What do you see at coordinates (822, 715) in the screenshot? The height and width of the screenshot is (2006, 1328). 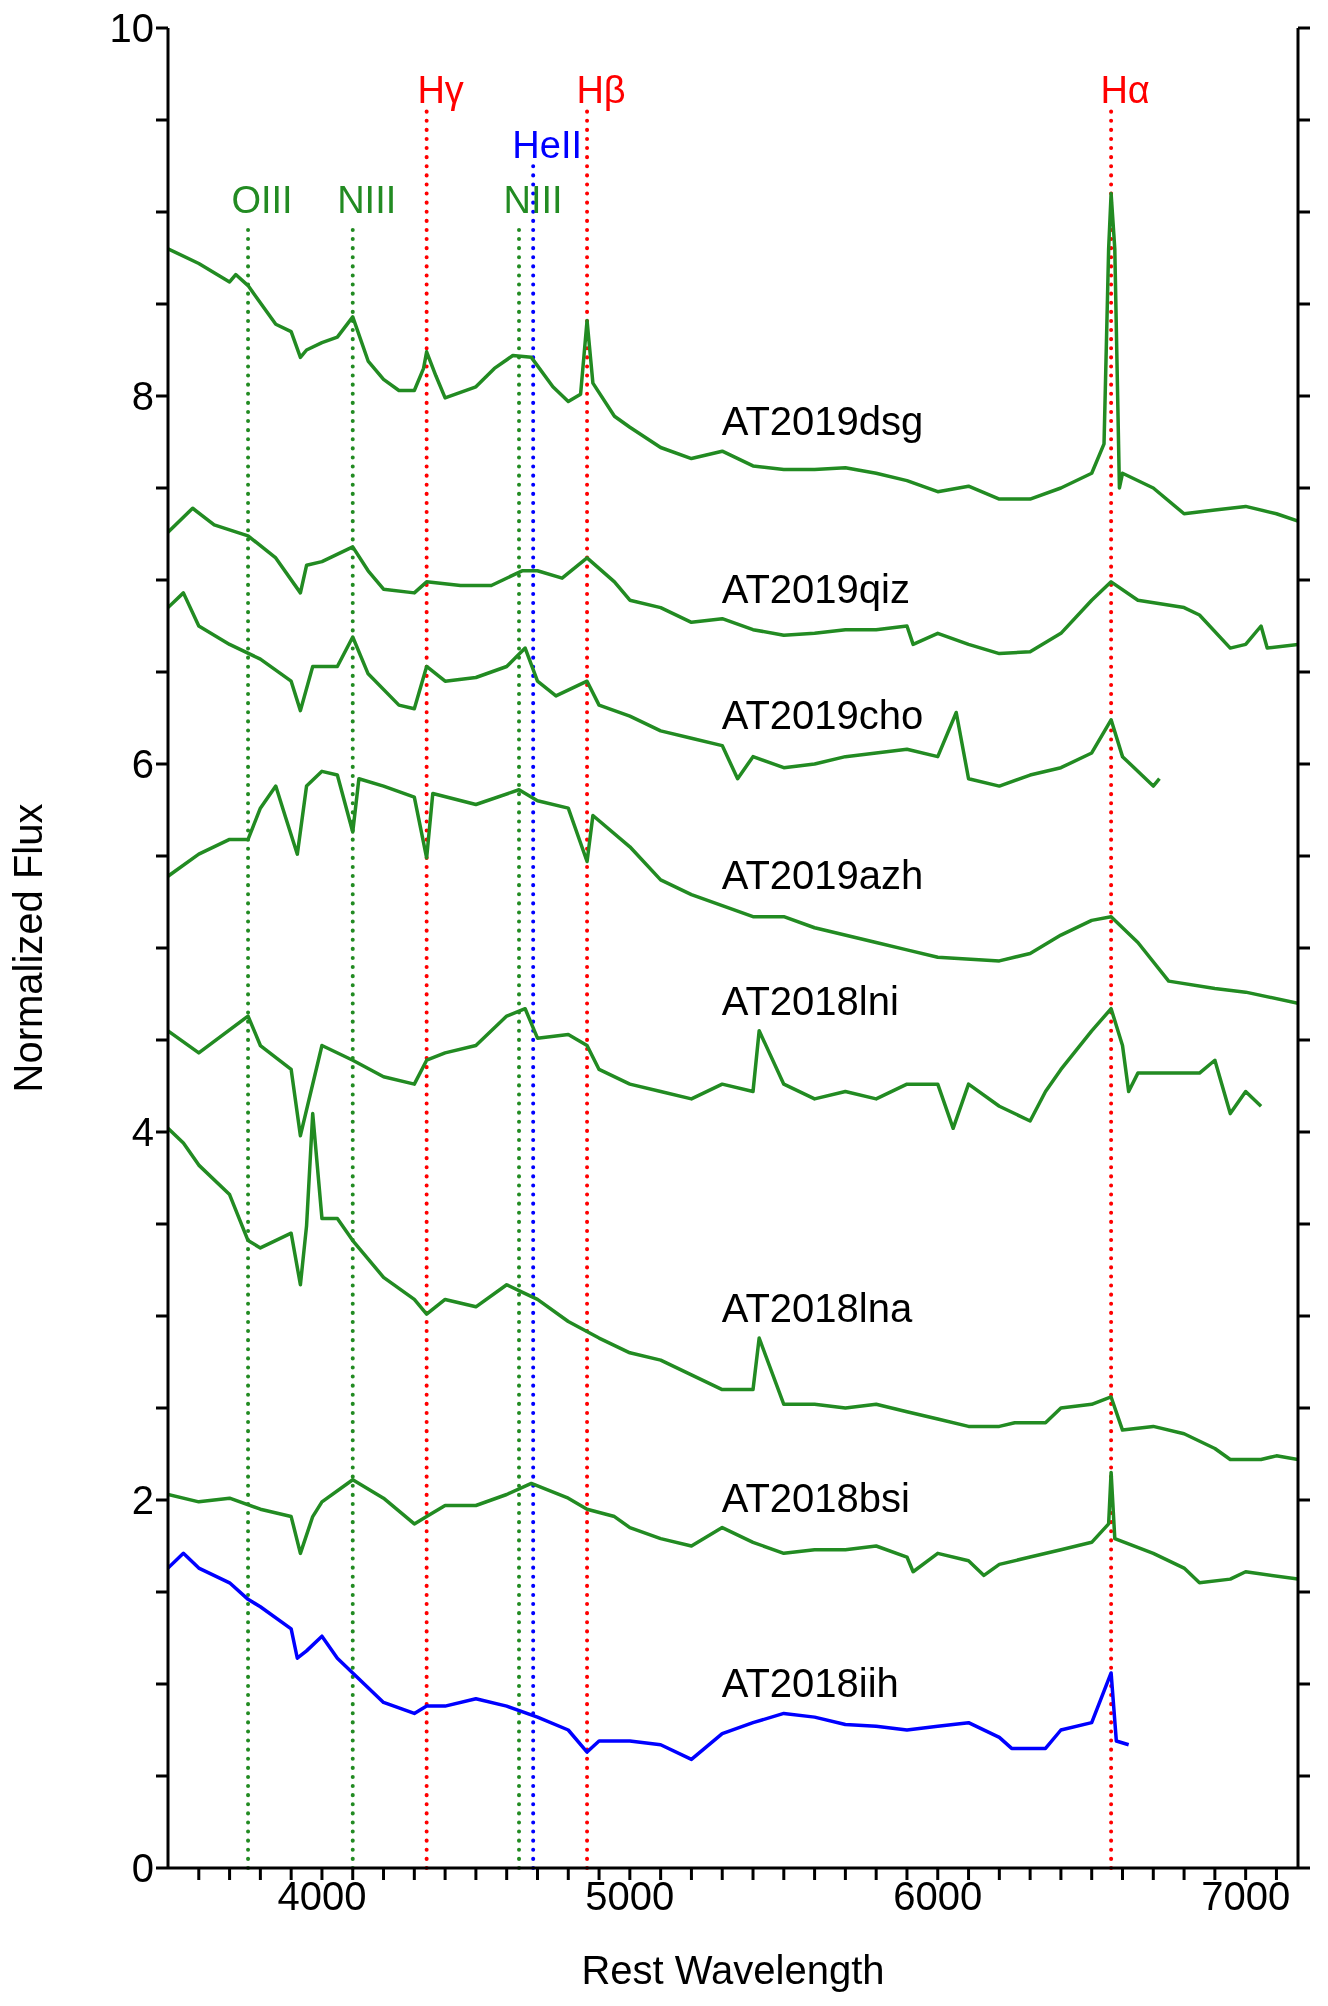 I see `series-label: AT2019cho` at bounding box center [822, 715].